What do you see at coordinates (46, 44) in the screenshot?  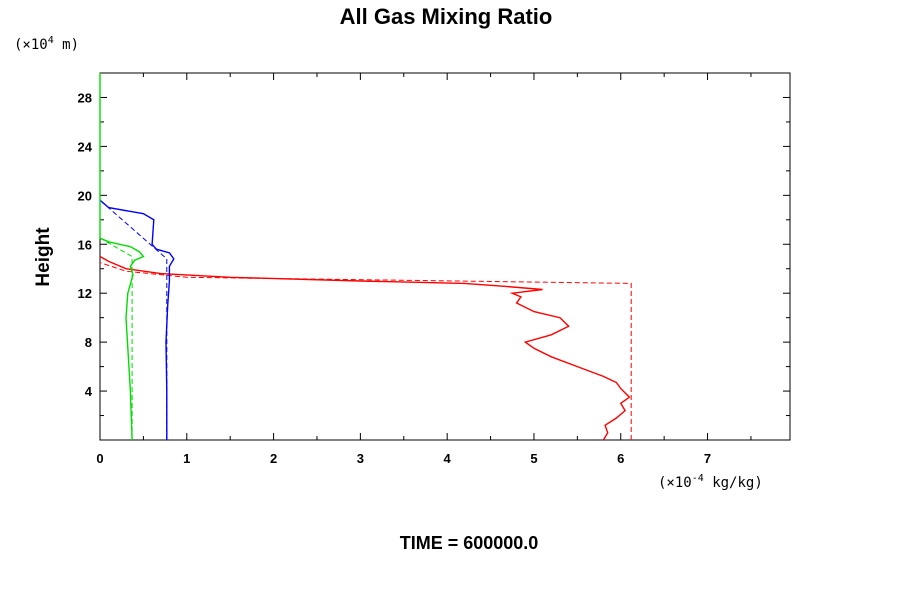 I see `y-axis-unit: (×104 m)` at bounding box center [46, 44].